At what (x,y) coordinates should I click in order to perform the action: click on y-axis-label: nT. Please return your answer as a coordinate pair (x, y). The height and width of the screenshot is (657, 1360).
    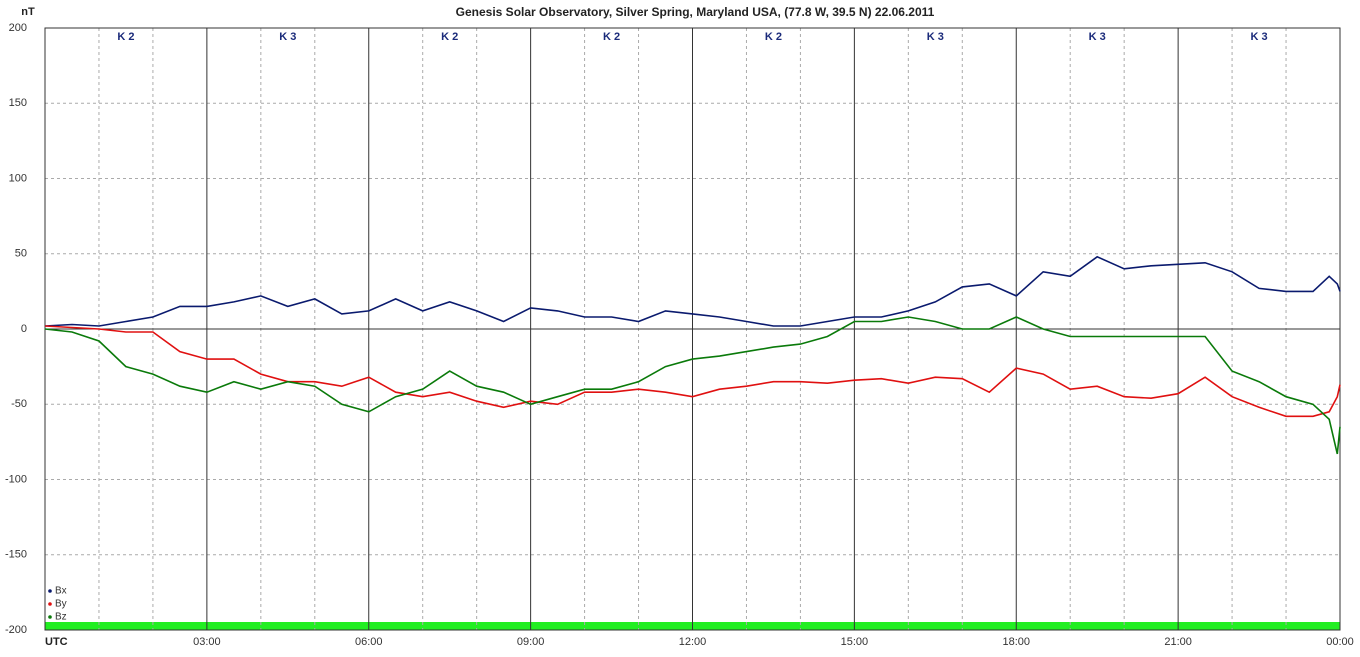
    Looking at the image, I should click on (28, 12).